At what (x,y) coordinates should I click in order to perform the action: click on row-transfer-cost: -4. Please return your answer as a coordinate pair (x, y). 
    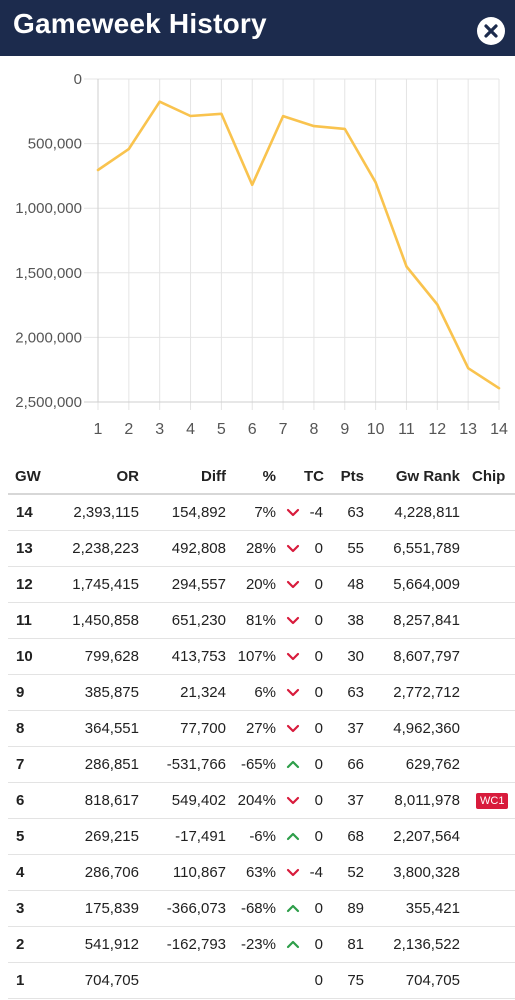
    Looking at the image, I should click on (316, 512).